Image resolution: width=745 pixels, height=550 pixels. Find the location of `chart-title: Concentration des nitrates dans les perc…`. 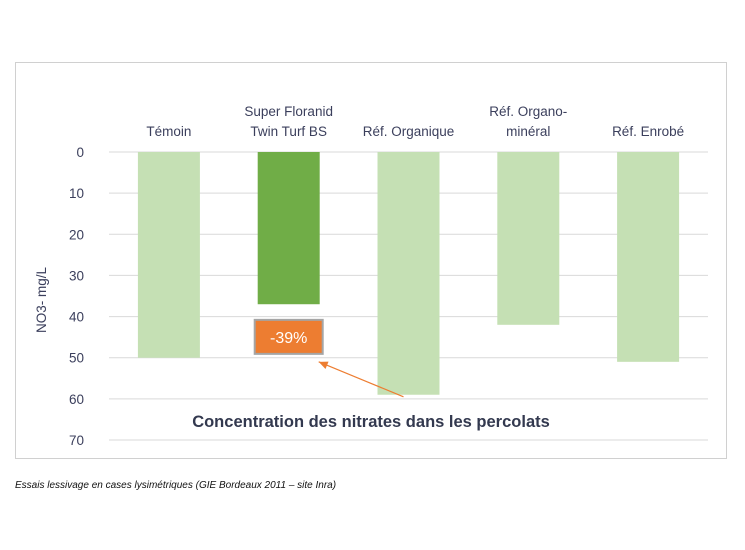

chart-title: Concentration des nitrates dans les perc… is located at coordinates (371, 422).